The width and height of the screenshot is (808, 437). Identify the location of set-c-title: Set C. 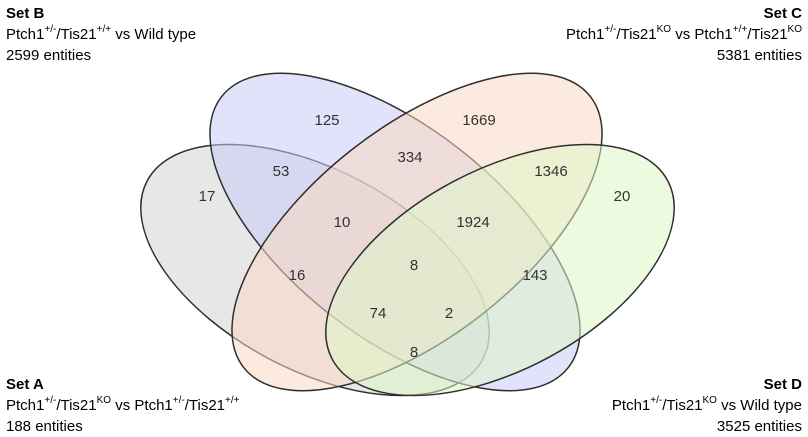
(782, 13).